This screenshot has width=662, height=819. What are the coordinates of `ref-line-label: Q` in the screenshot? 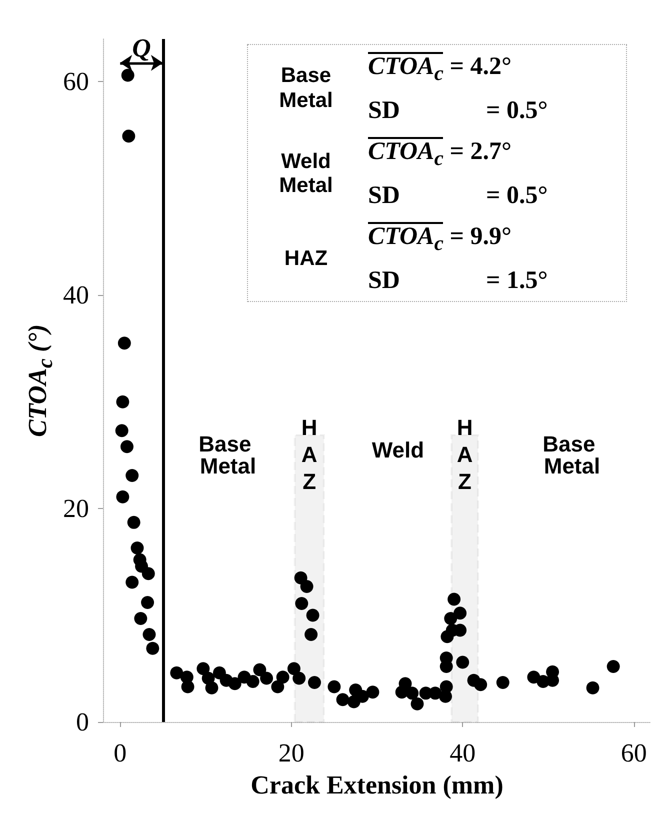 It's located at (142, 47).